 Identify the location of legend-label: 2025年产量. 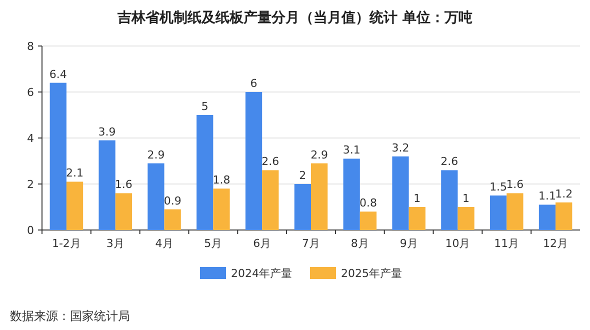
(371, 273).